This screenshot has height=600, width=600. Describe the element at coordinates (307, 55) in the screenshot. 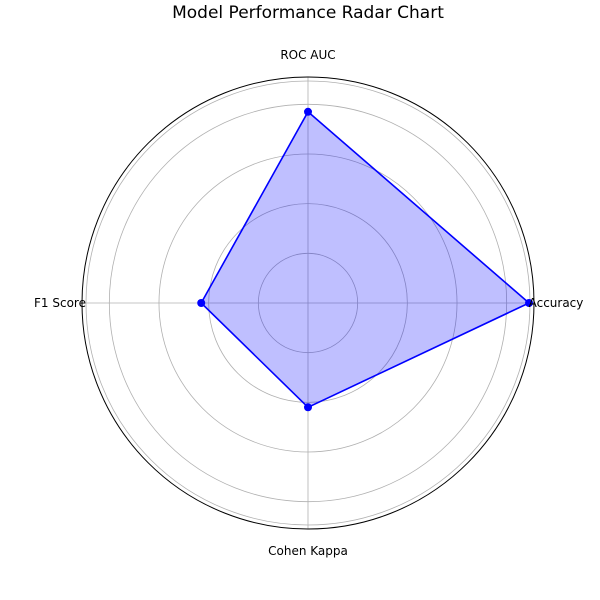

I see `axis-label-roc-auc: ROC AUC` at that location.